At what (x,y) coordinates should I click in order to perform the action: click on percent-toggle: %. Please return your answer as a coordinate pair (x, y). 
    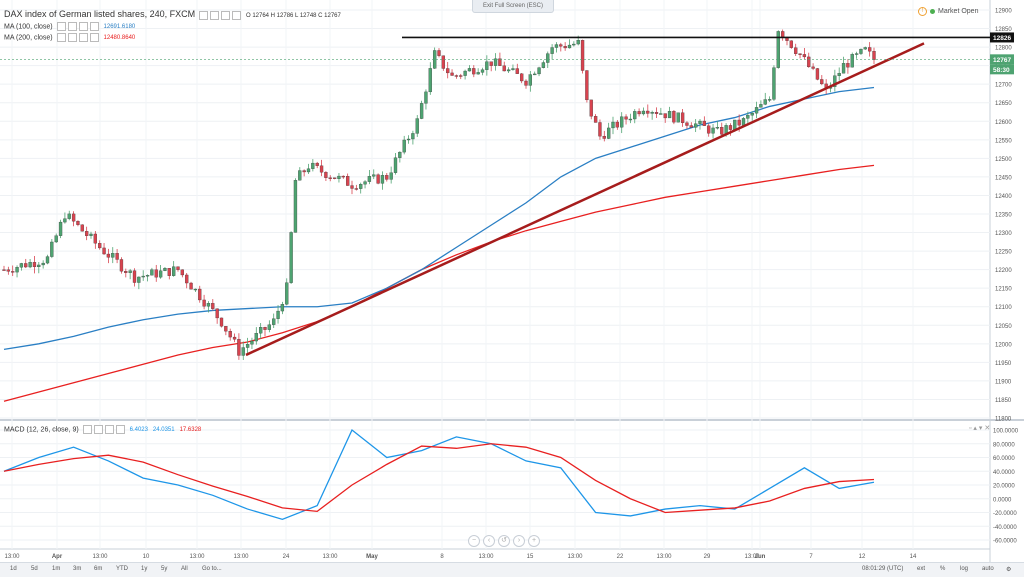
    Looking at the image, I should click on (943, 569).